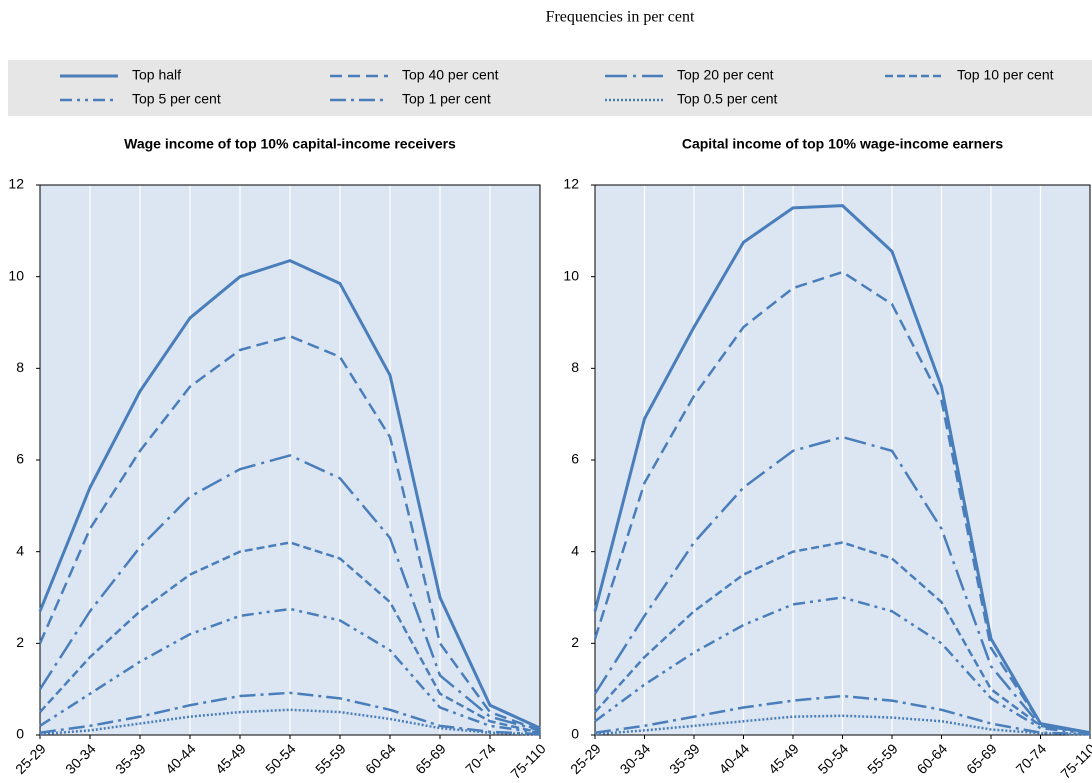 The width and height of the screenshot is (1092, 783). What do you see at coordinates (725, 75) in the screenshot?
I see `legend-label: Top 20 per cent` at bounding box center [725, 75].